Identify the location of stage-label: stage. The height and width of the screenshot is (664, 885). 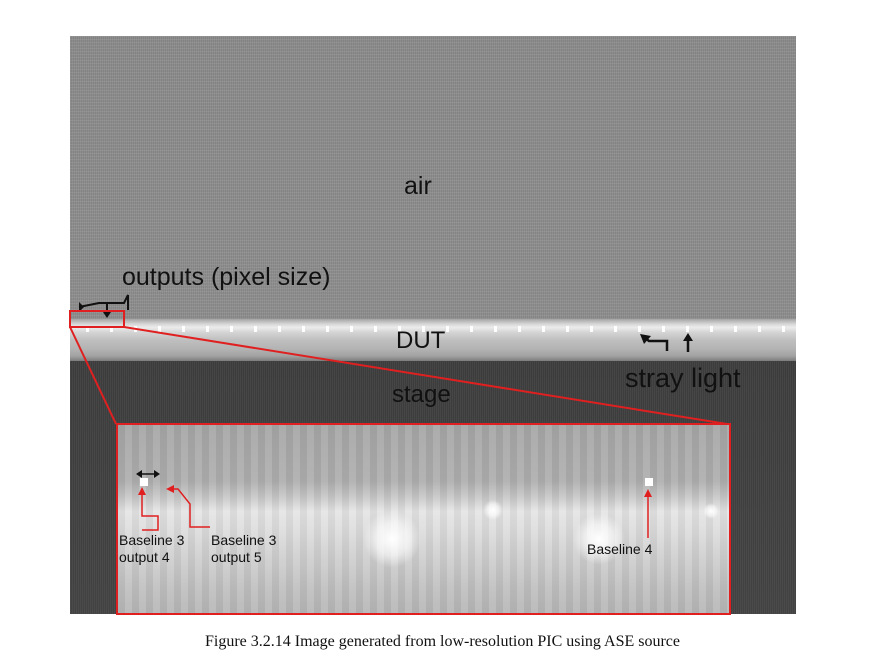
(421, 394).